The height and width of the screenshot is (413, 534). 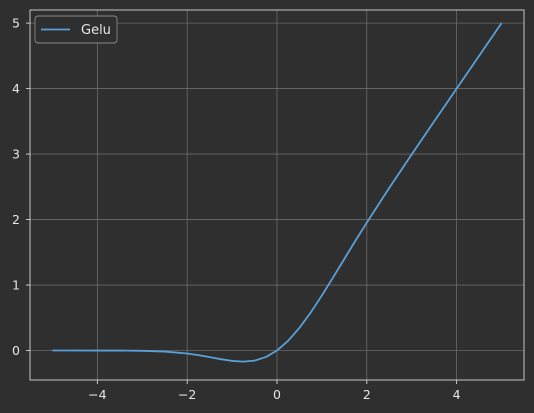 What do you see at coordinates (187, 394) in the screenshot?
I see `x-tick-label: −2` at bounding box center [187, 394].